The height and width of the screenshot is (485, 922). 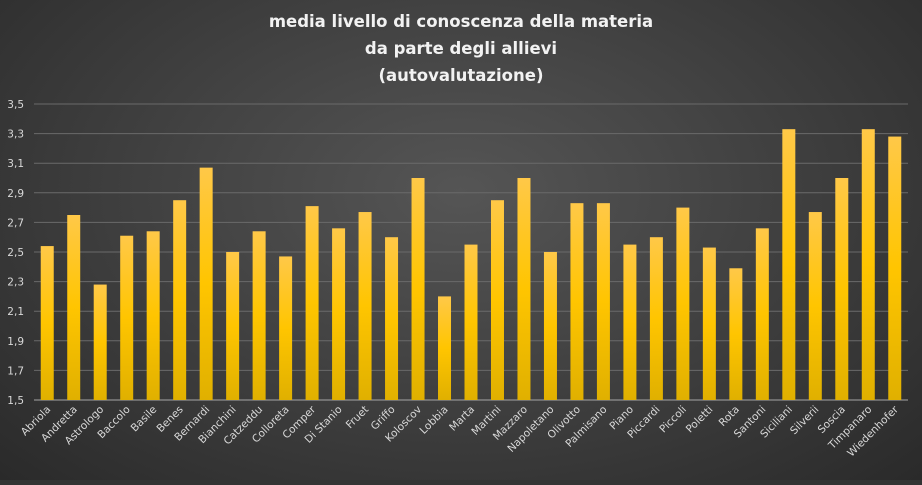 I want to click on bar-soscia, so click(x=842, y=289).